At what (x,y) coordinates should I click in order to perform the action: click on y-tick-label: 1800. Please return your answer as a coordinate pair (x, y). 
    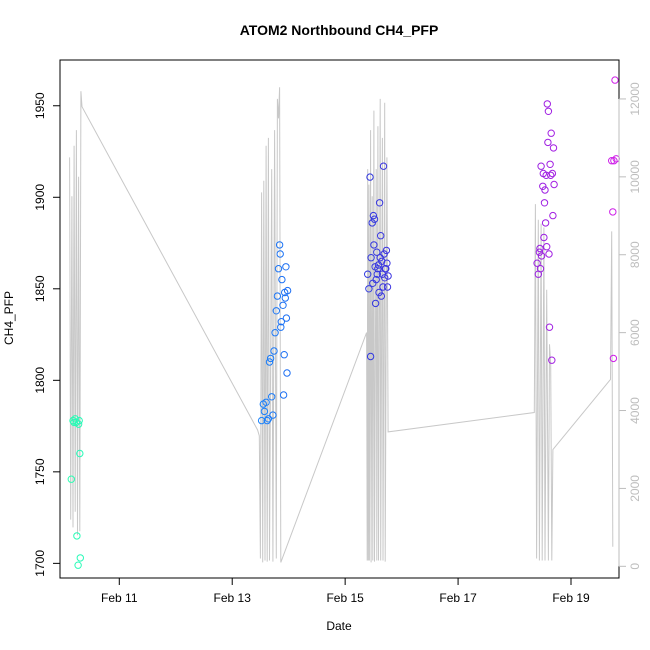
    Looking at the image, I should click on (40, 380).